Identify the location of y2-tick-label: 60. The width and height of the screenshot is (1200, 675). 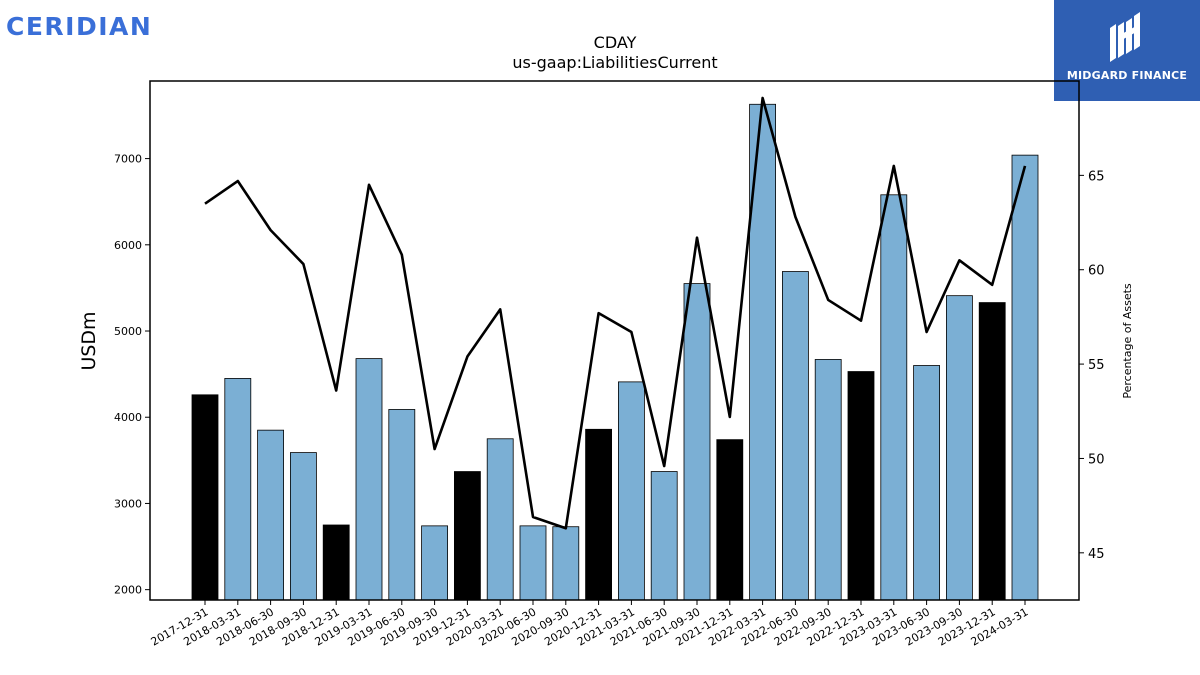
(1096, 271).